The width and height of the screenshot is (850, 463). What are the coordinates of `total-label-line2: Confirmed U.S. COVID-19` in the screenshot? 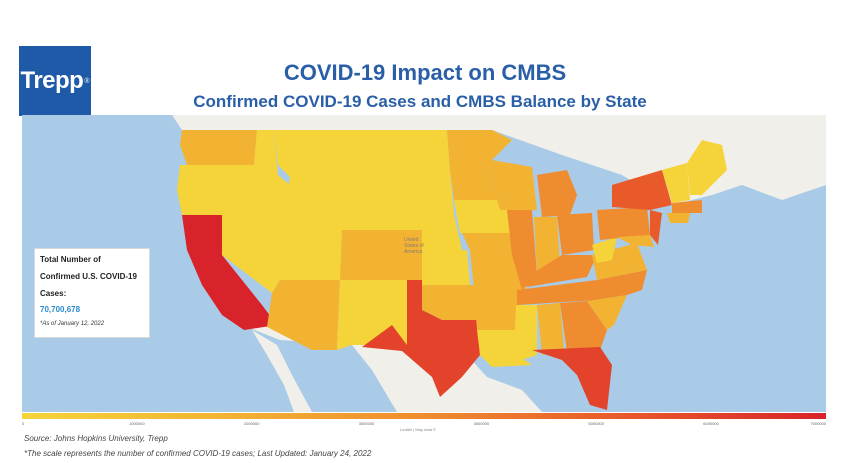 It's located at (88, 276).